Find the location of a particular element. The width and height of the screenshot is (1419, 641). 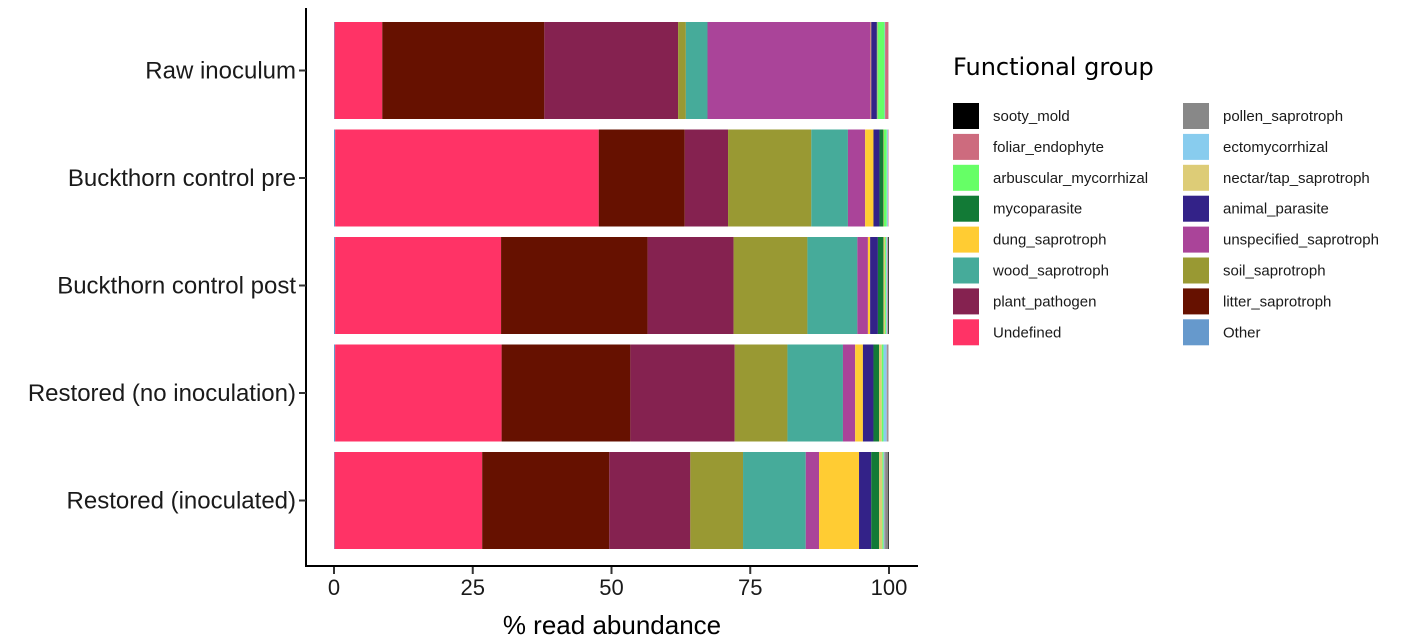

legend-label-mycoparasite: mycoparasite is located at coordinates (1037, 209).